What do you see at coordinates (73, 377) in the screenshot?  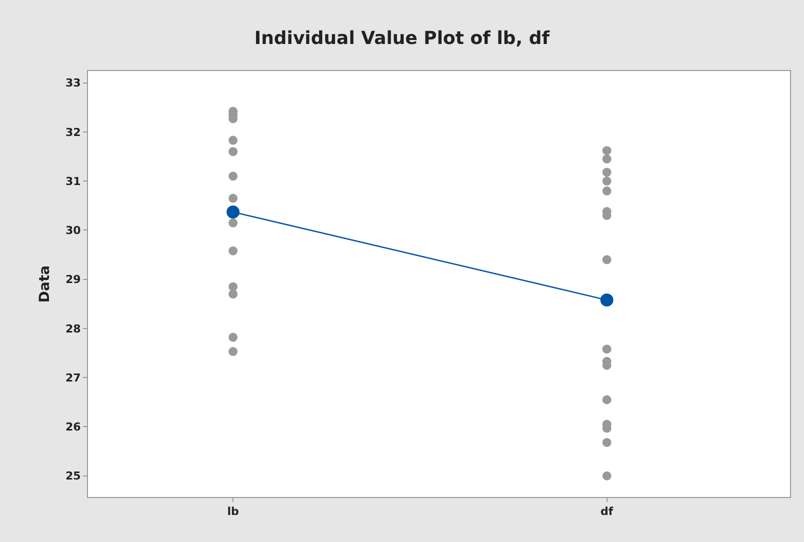 I see `y-tick-label: 27` at bounding box center [73, 377].